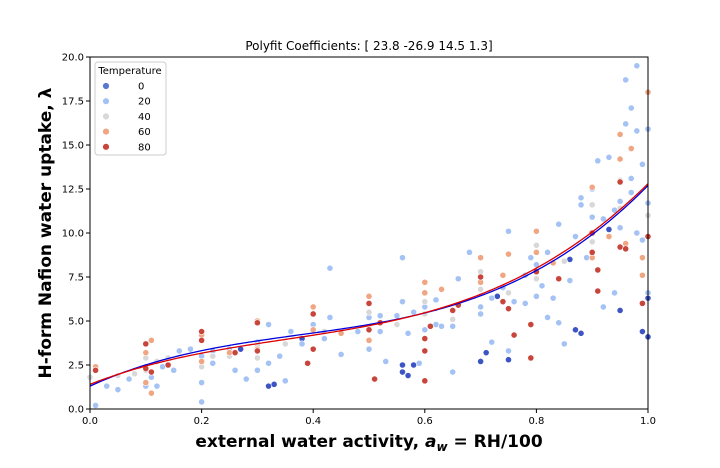  What do you see at coordinates (425, 421) in the screenshot?
I see `x-tick-label: 0.6` at bounding box center [425, 421].